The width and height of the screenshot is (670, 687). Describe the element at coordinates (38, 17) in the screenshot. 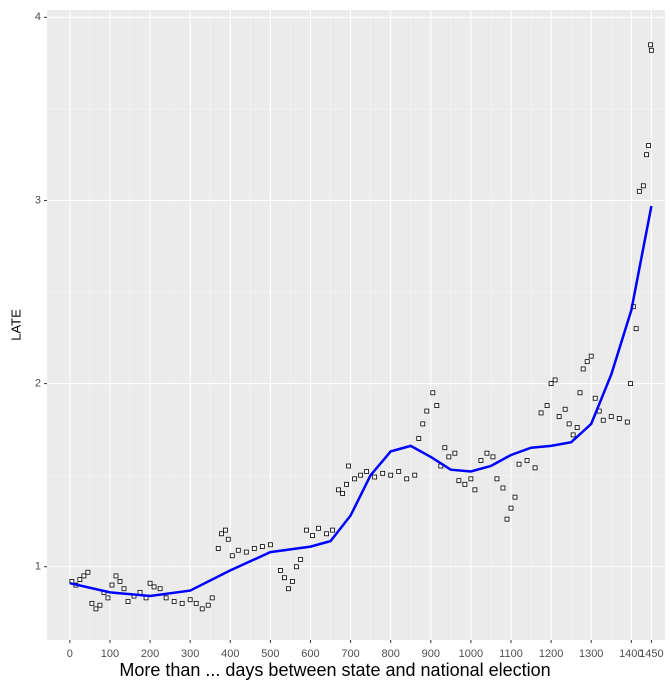

I see `y-tick-label: 4` at that location.